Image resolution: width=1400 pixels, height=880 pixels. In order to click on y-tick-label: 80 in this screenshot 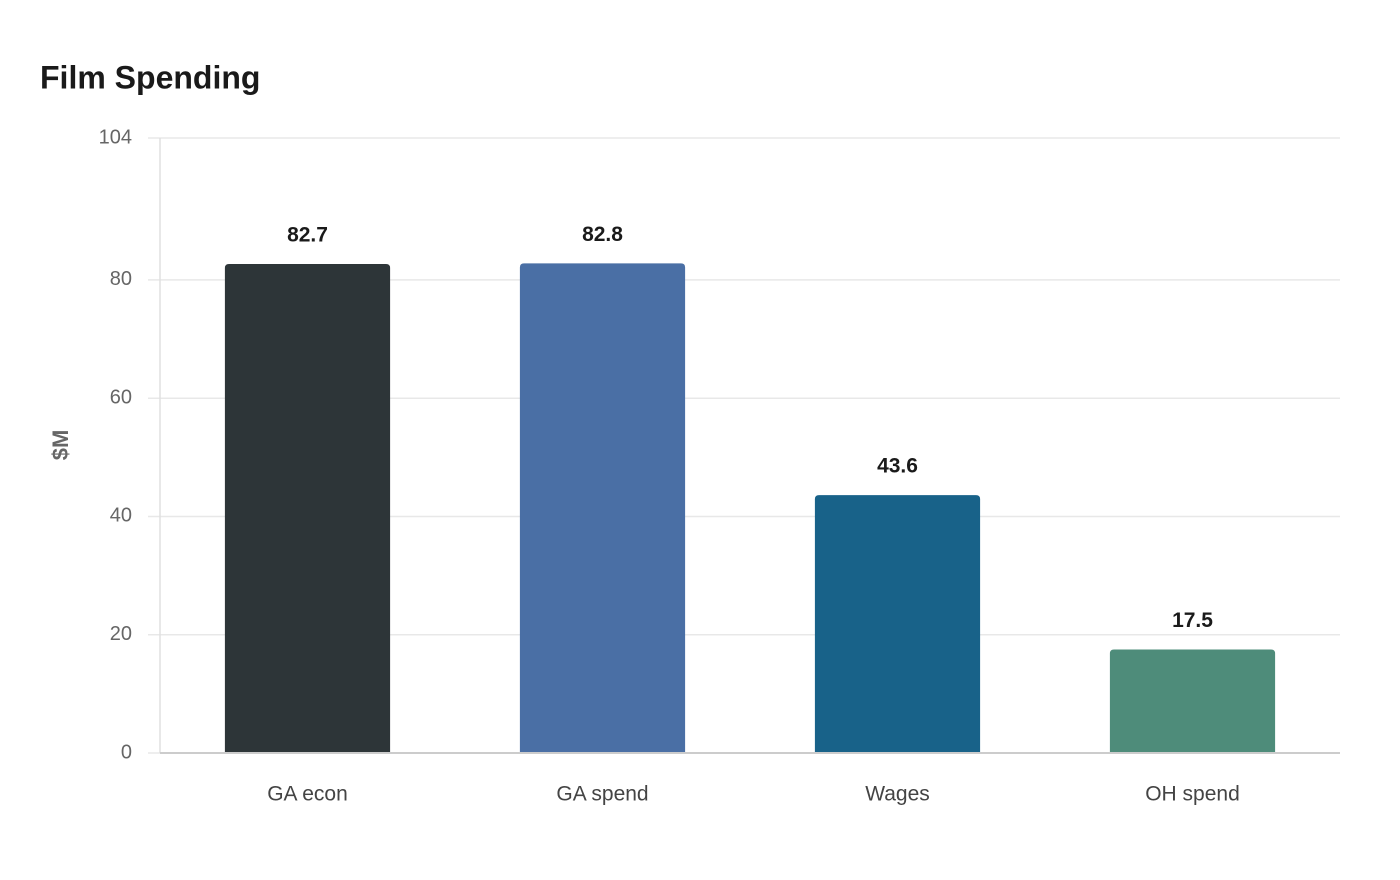, I will do `click(121, 279)`.